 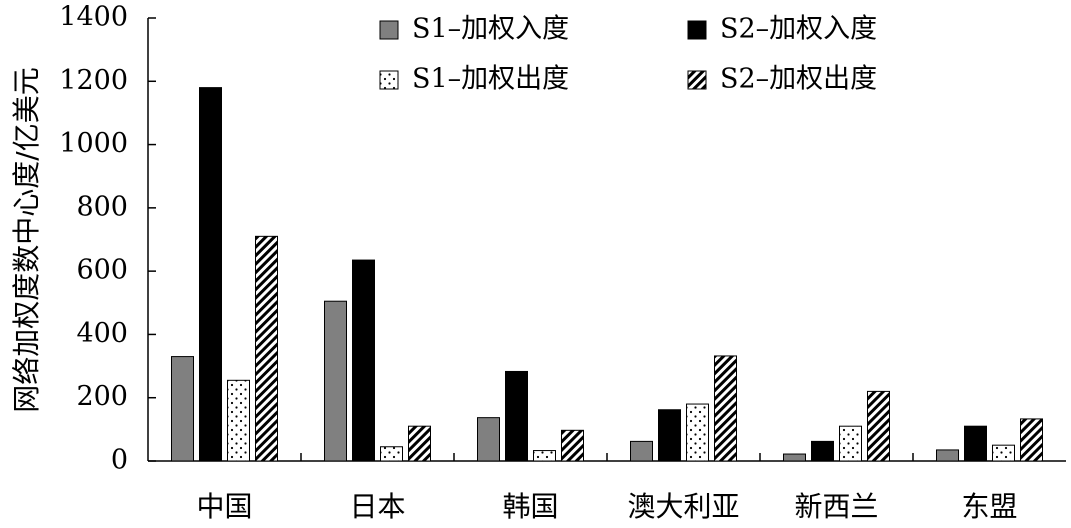 What do you see at coordinates (798, 29) in the screenshot?
I see `legend-label: S2–加权入度` at bounding box center [798, 29].